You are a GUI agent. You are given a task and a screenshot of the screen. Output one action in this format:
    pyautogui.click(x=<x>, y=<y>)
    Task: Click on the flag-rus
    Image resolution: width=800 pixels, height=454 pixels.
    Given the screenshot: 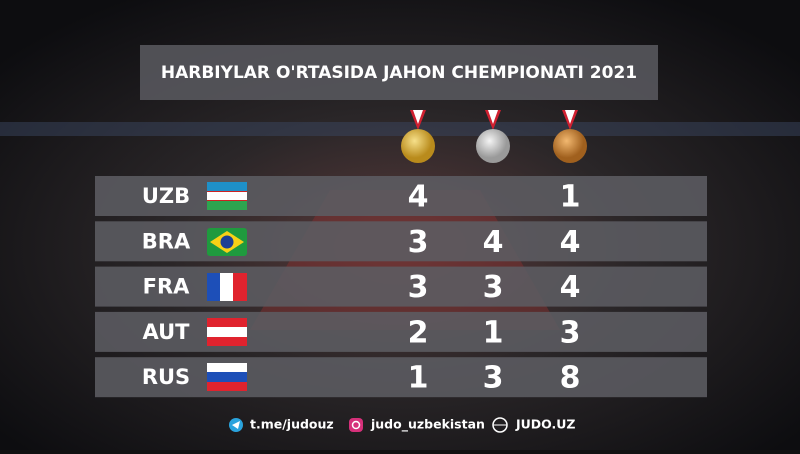 What is the action you would take?
    pyautogui.click(x=227, y=377)
    